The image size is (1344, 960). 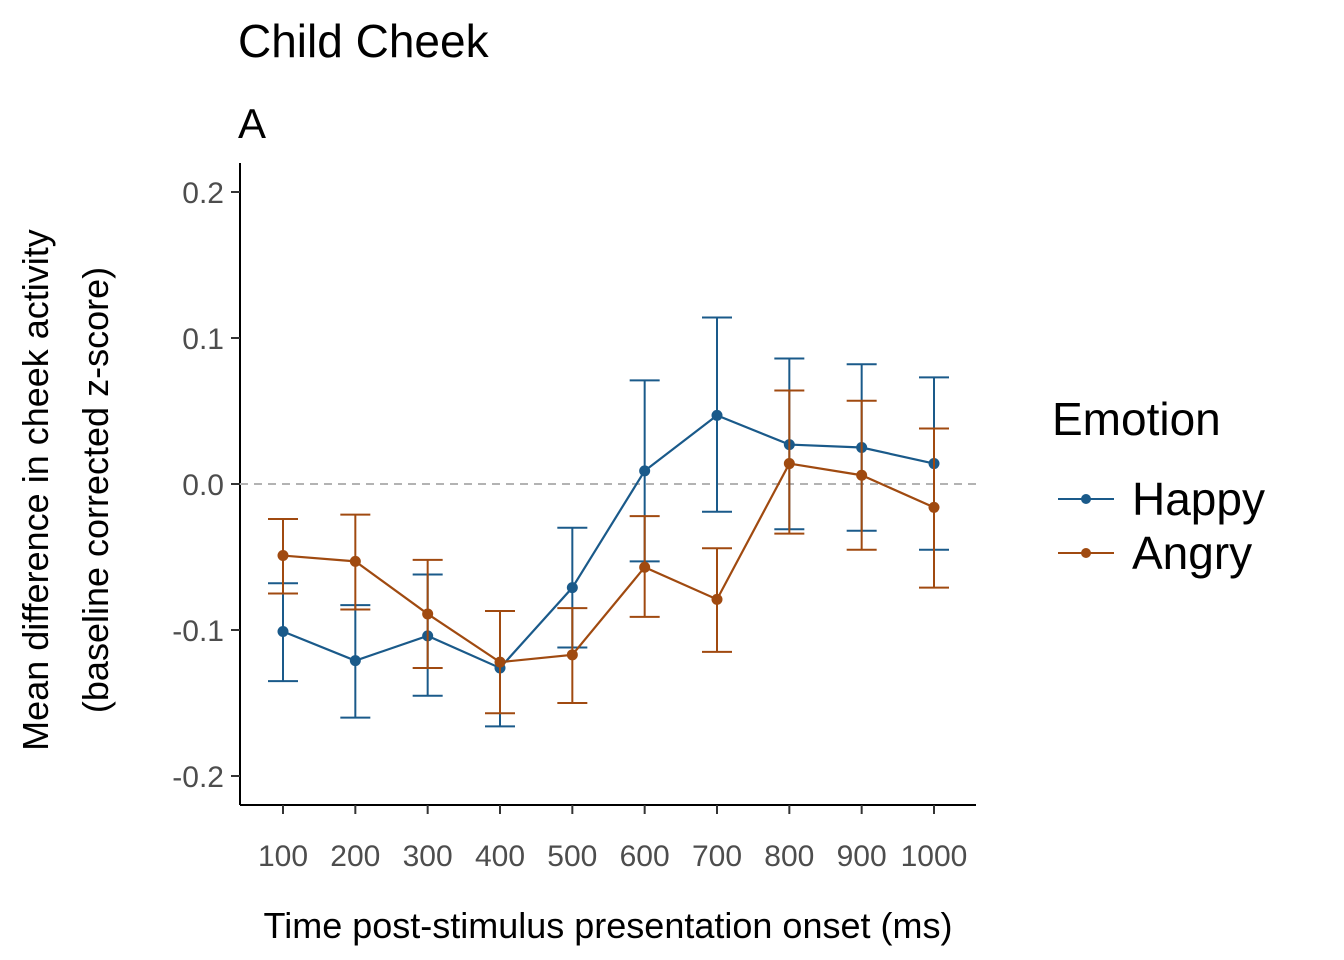 What do you see at coordinates (608, 563) in the screenshot?
I see `series-line-angry` at bounding box center [608, 563].